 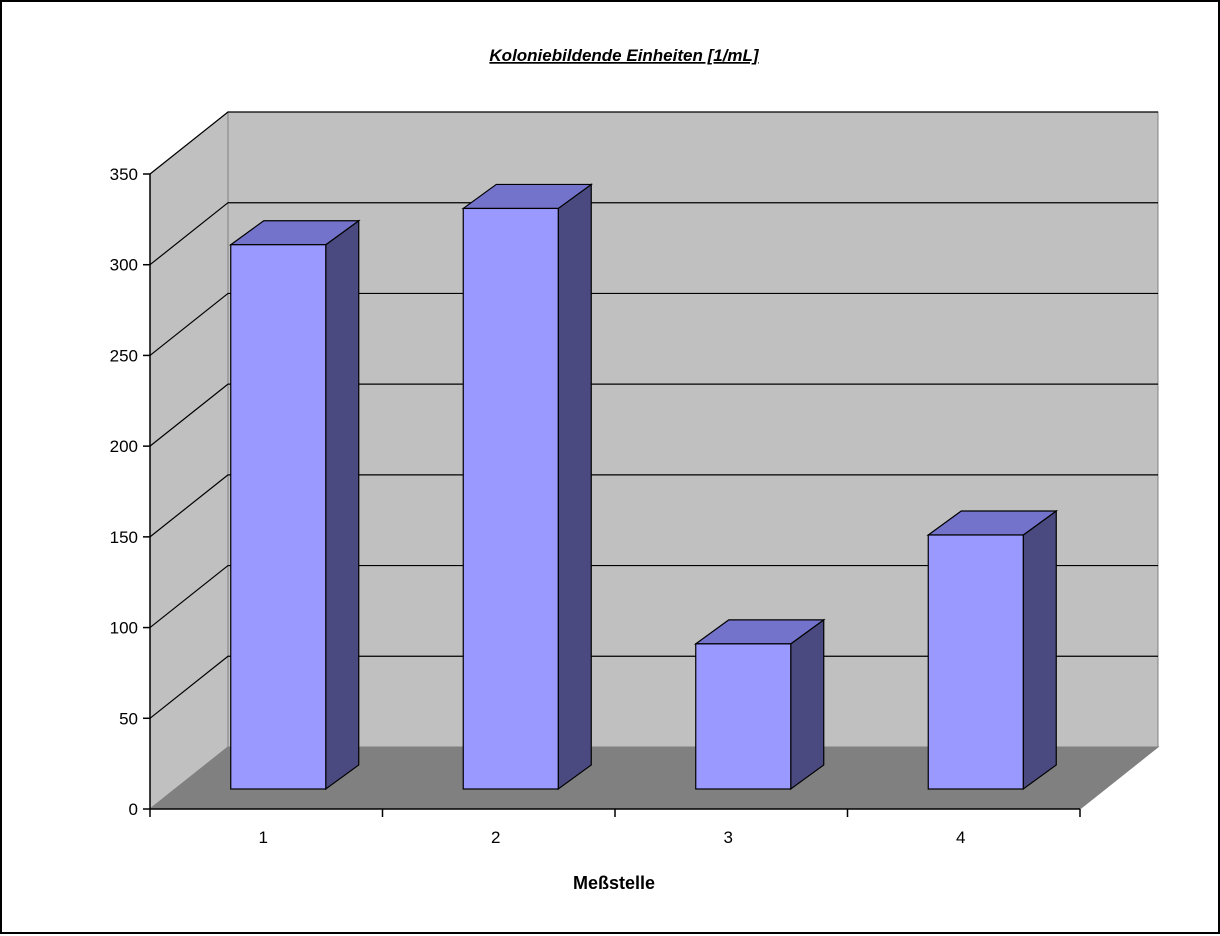 What do you see at coordinates (128, 718) in the screenshot?
I see `y-tick-label: 50` at bounding box center [128, 718].